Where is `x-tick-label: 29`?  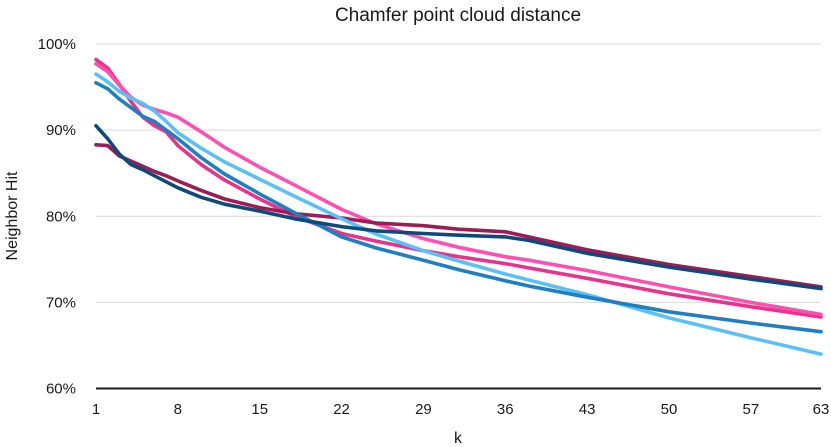
x-tick-label: 29 is located at coordinates (423, 409).